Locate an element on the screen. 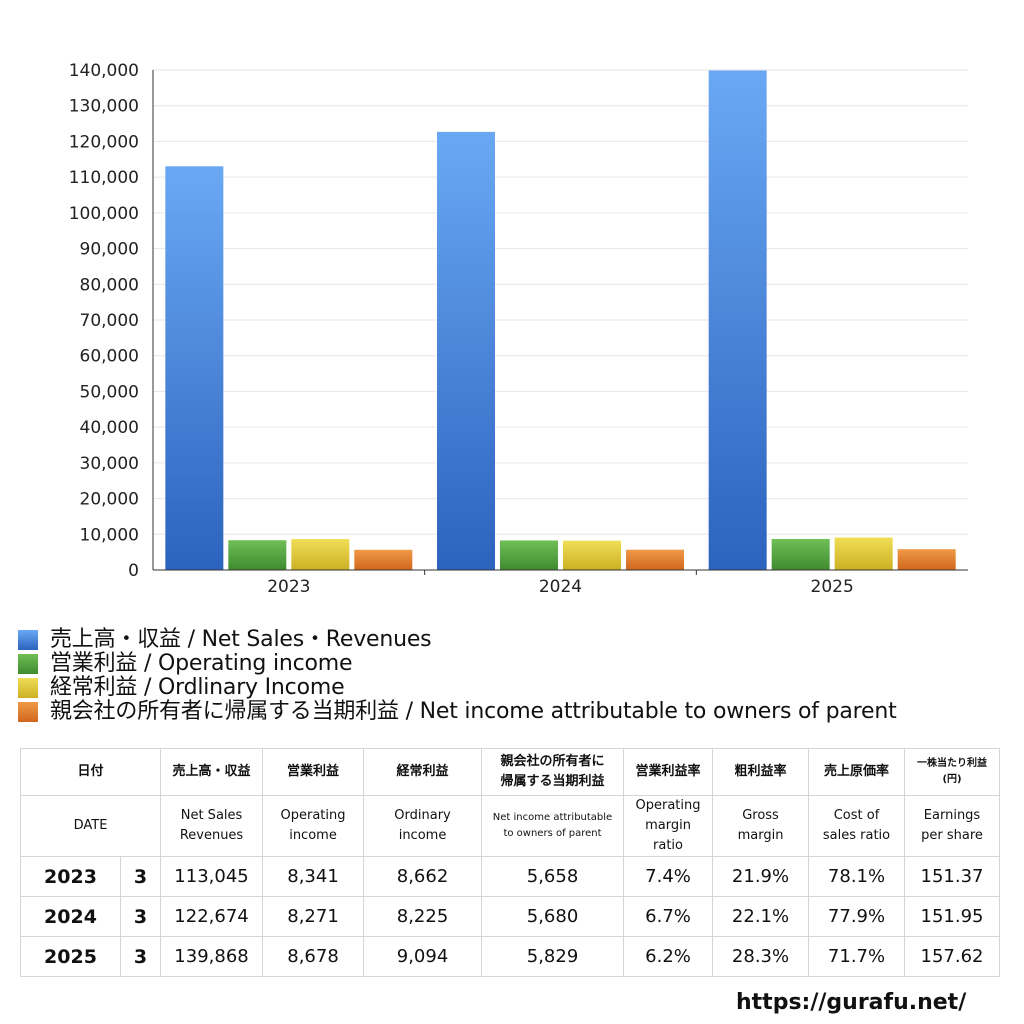 This screenshot has width=1024, height=1024. cell-operating-income: 8,678 is located at coordinates (313, 956).